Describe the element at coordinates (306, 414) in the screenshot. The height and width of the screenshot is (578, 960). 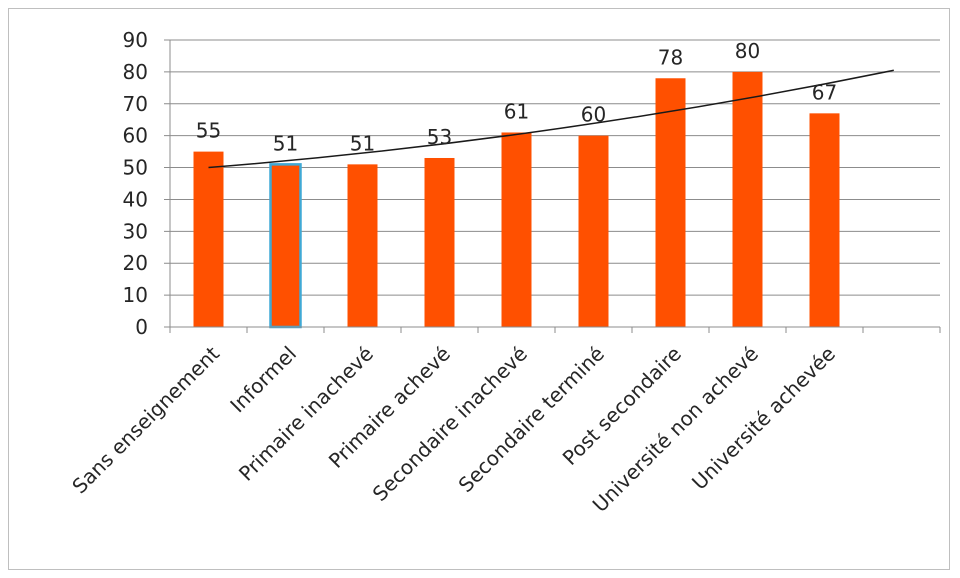
I see `x-tick-label: Primaire inachevé` at that location.